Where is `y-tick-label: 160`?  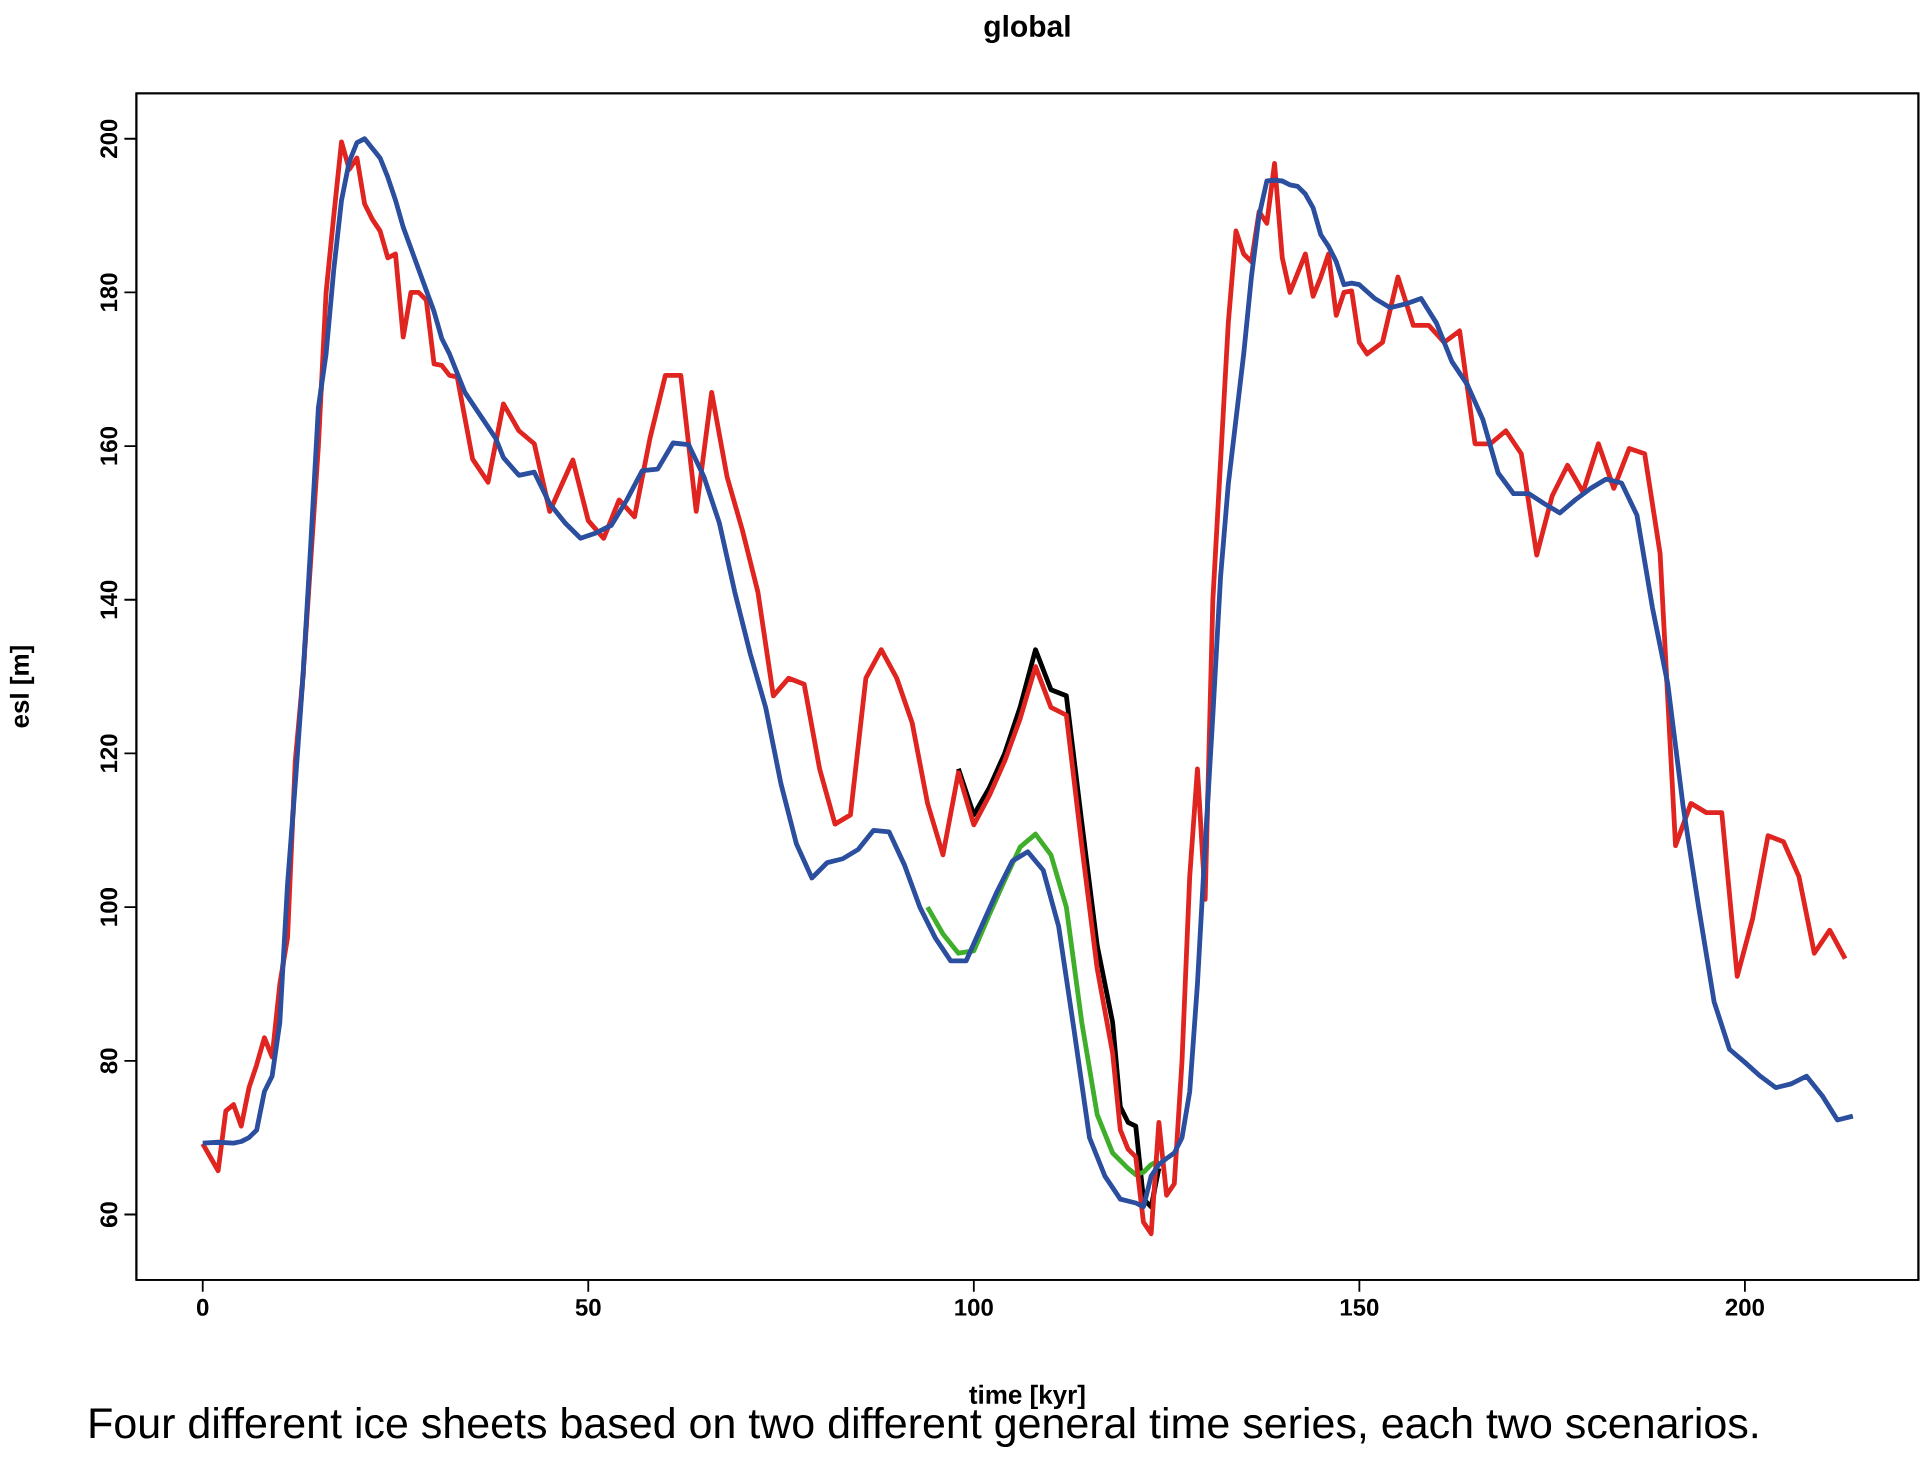
y-tick-label: 160 is located at coordinates (109, 446).